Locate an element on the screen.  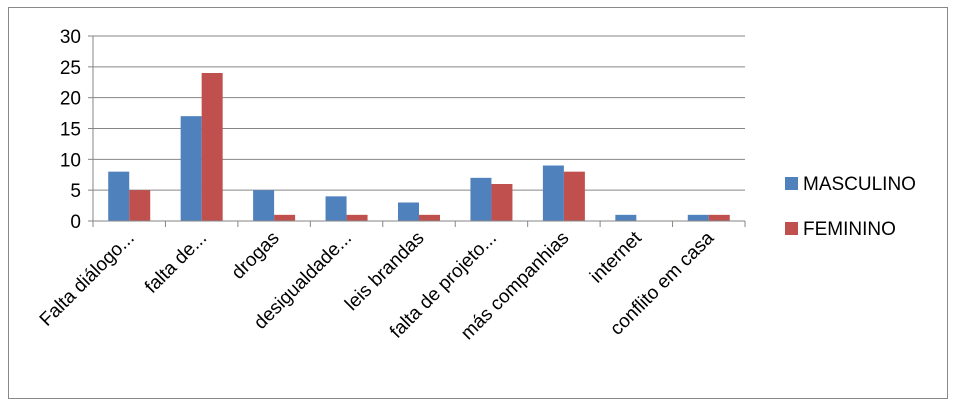
x-tick-label: internet is located at coordinates (616, 257).